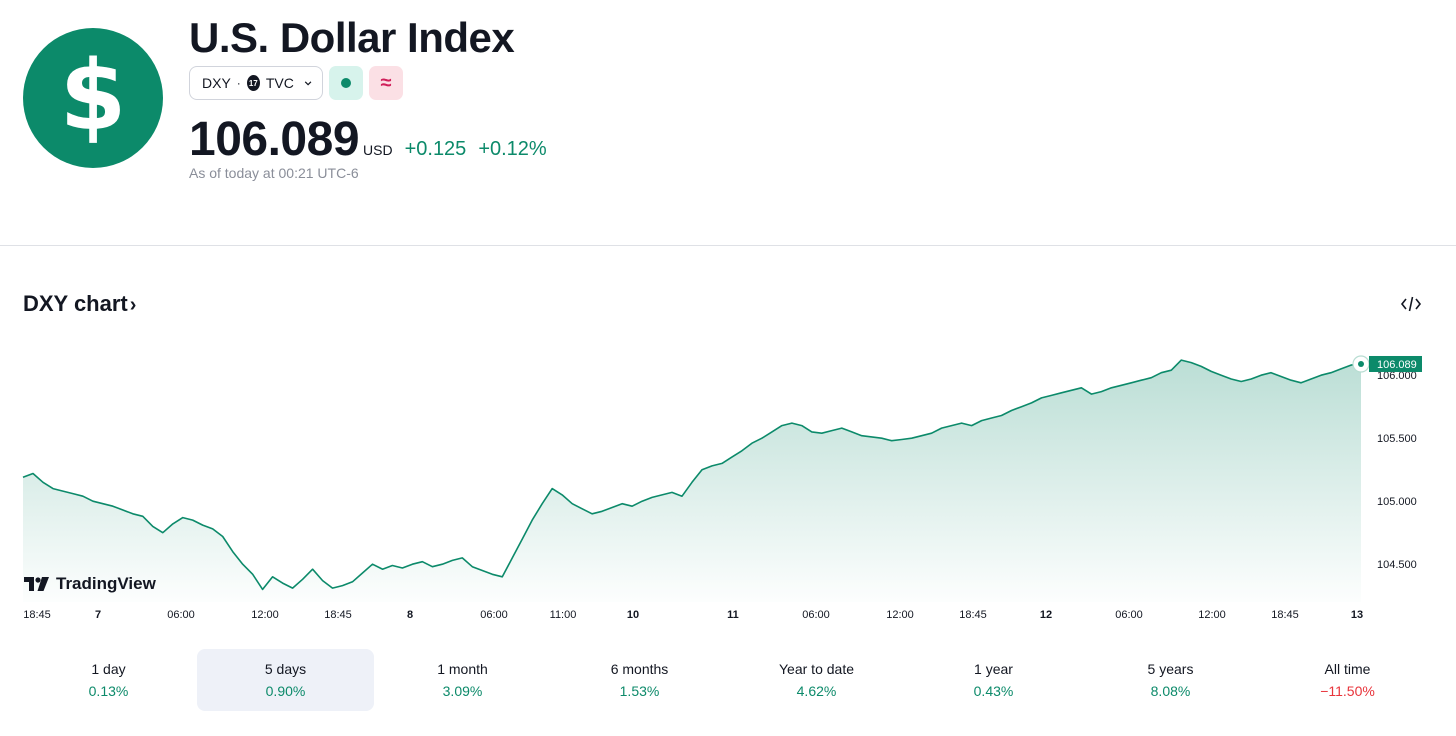  I want to click on period-change: 0.43%, so click(993, 691).